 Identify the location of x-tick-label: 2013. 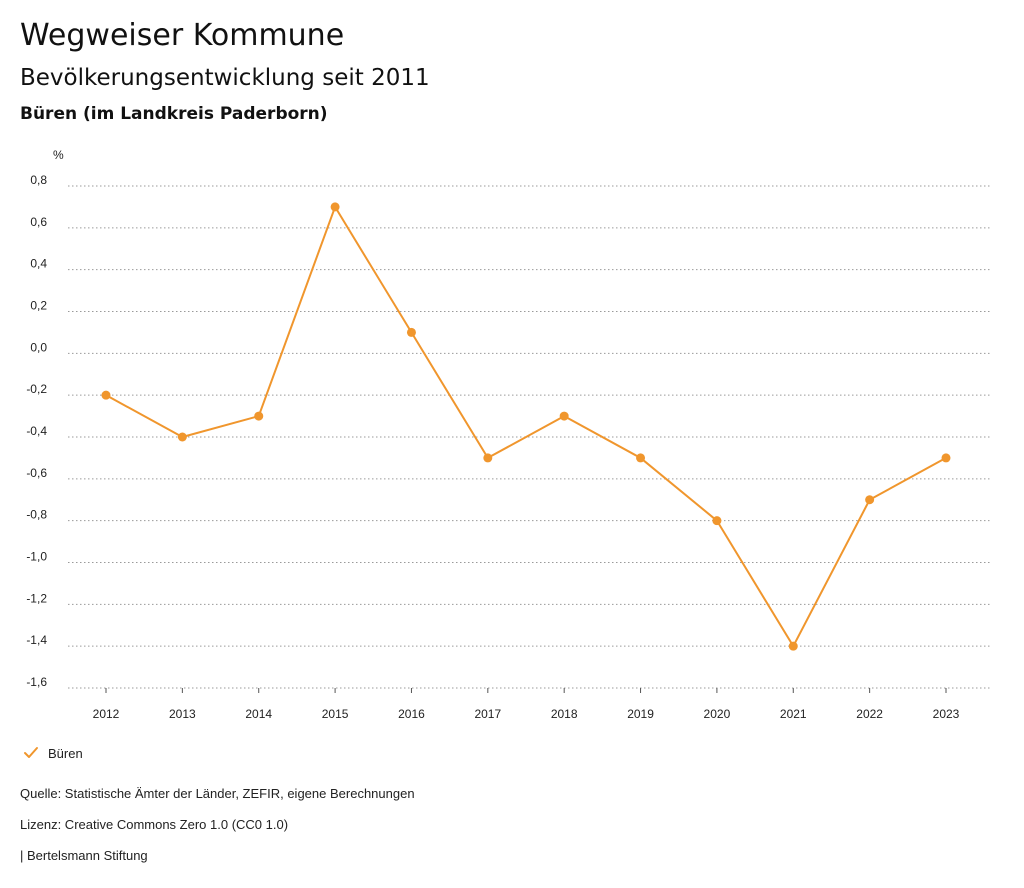
(182, 714).